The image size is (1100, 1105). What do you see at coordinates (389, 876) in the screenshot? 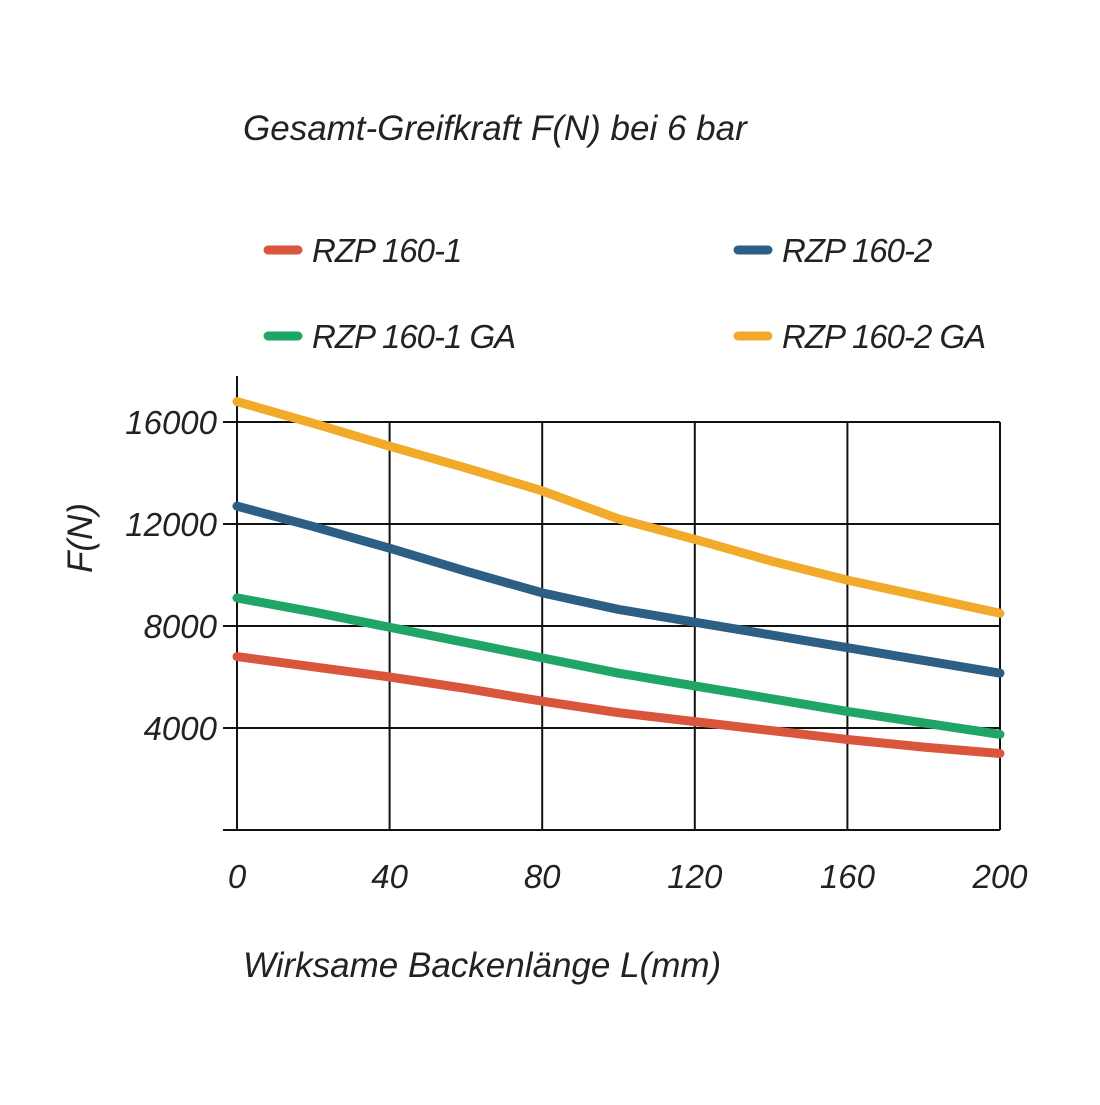
I see `x-tick-label: 40` at bounding box center [389, 876].